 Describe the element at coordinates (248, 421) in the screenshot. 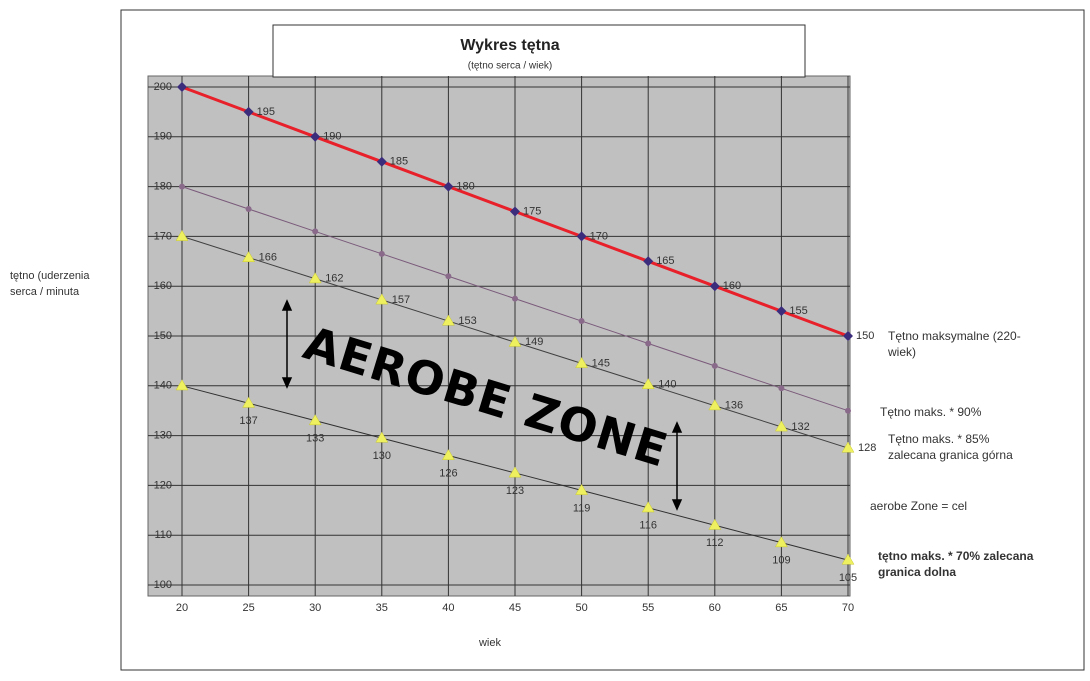

I see `data-label: 137` at that location.